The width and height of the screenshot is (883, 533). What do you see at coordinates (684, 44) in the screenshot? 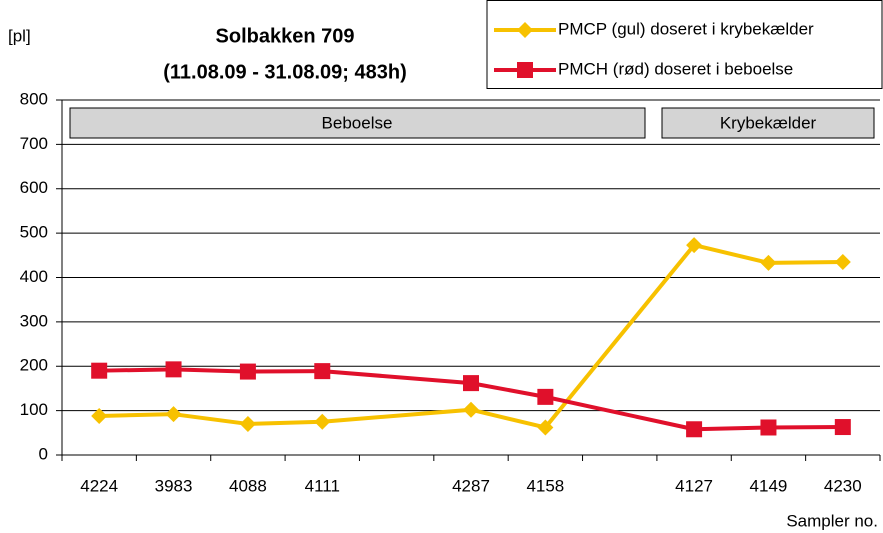
I see `legend-box` at bounding box center [684, 44].